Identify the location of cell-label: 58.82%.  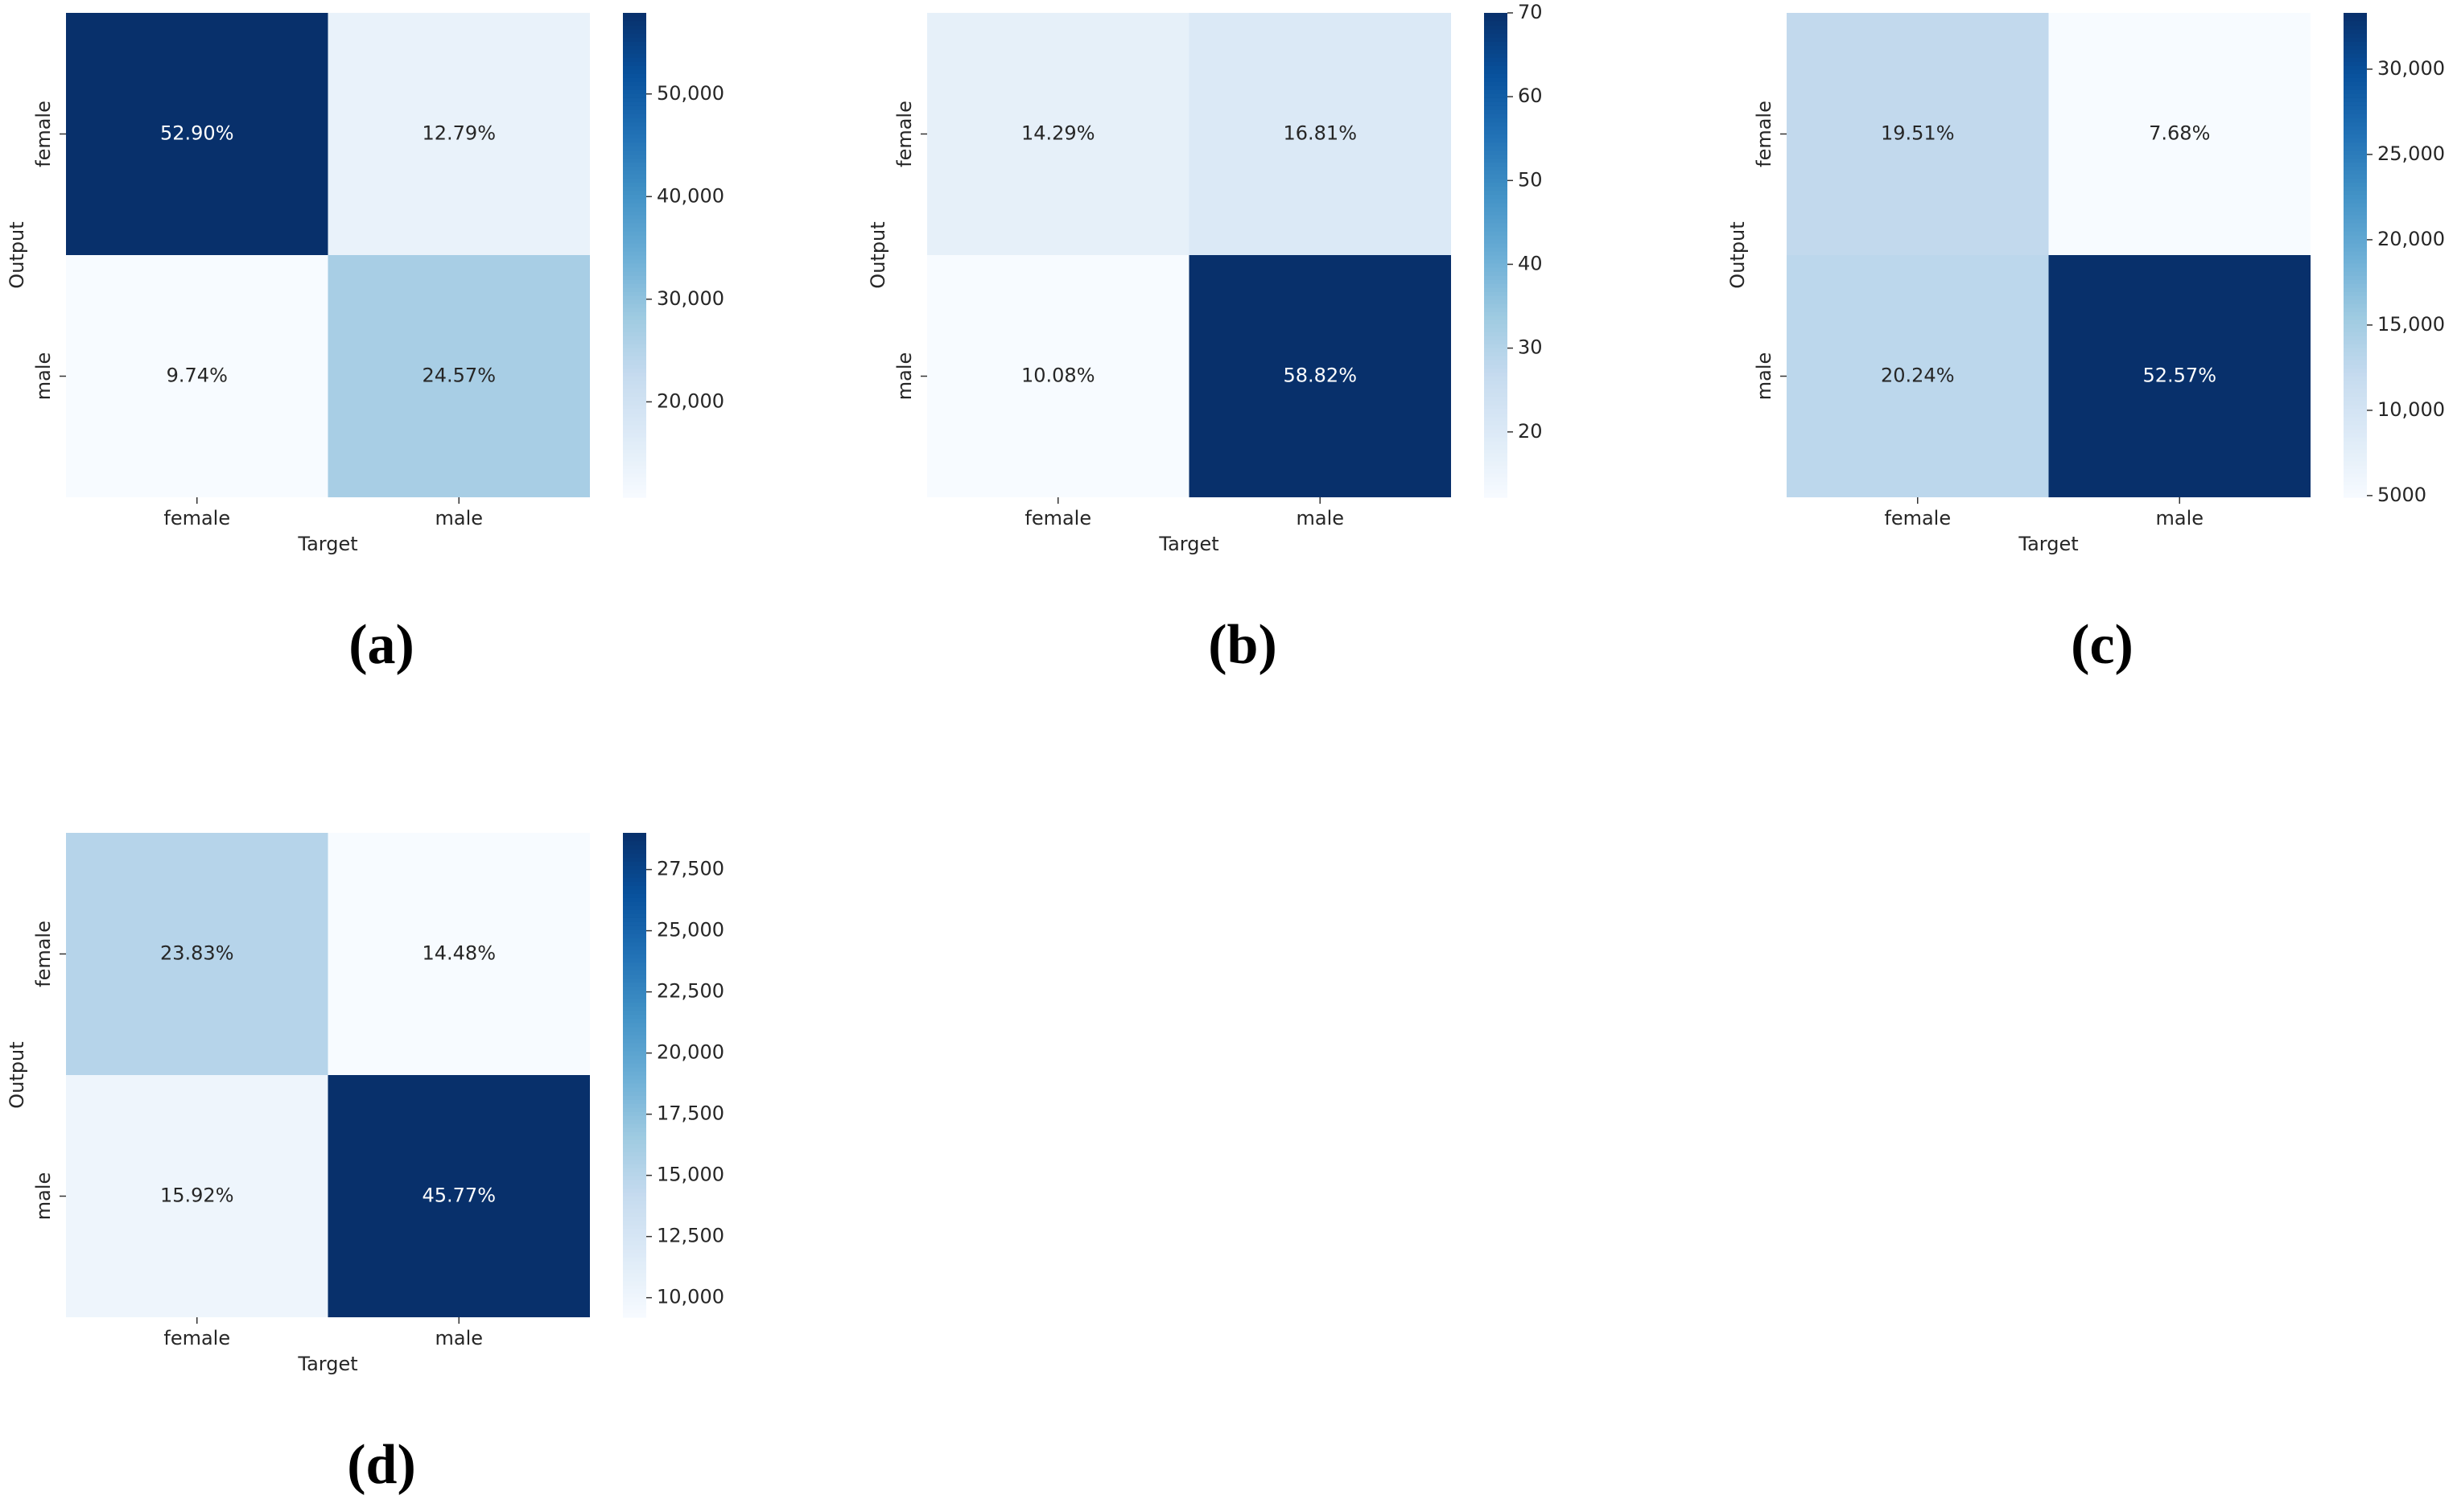
(1320, 376).